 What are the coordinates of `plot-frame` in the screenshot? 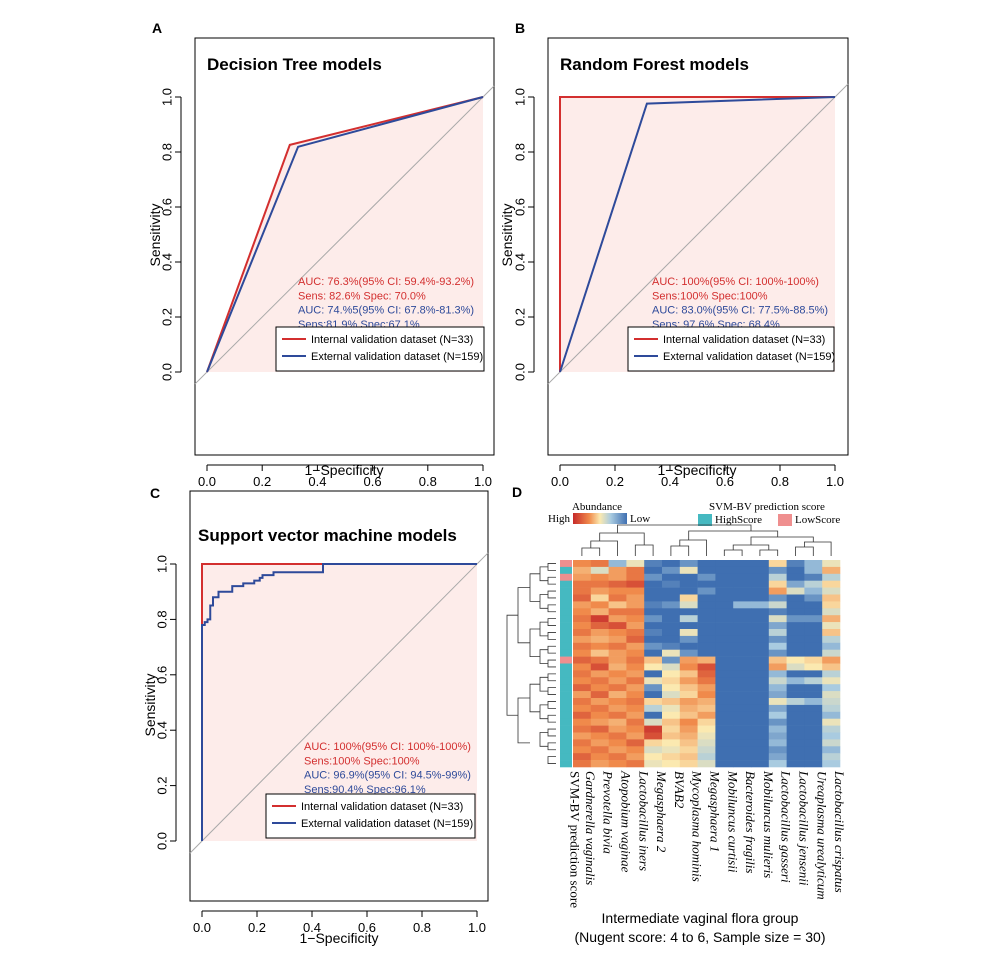 It's located at (339, 696).